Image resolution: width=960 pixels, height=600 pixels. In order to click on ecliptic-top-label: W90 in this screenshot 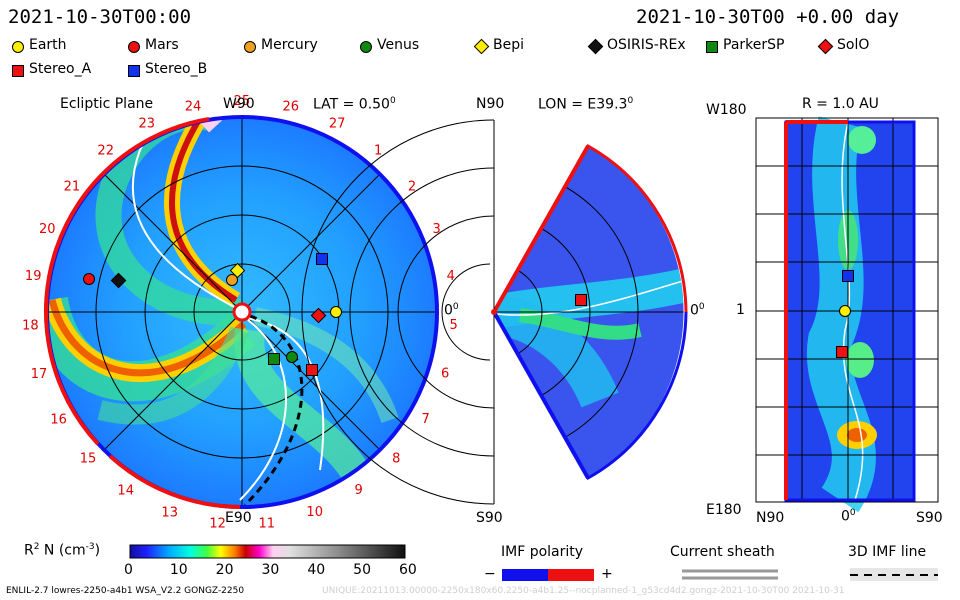, I will do `click(239, 104)`.